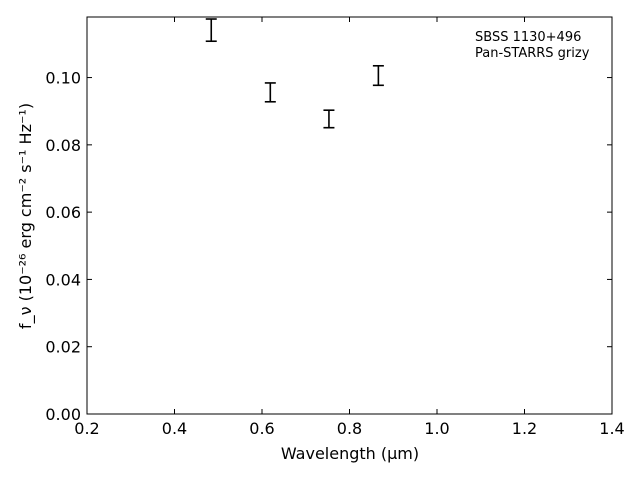 The width and height of the screenshot is (640, 480). Describe the element at coordinates (350, 453) in the screenshot. I see `x-axis-label: Wavelength (μm)` at that location.